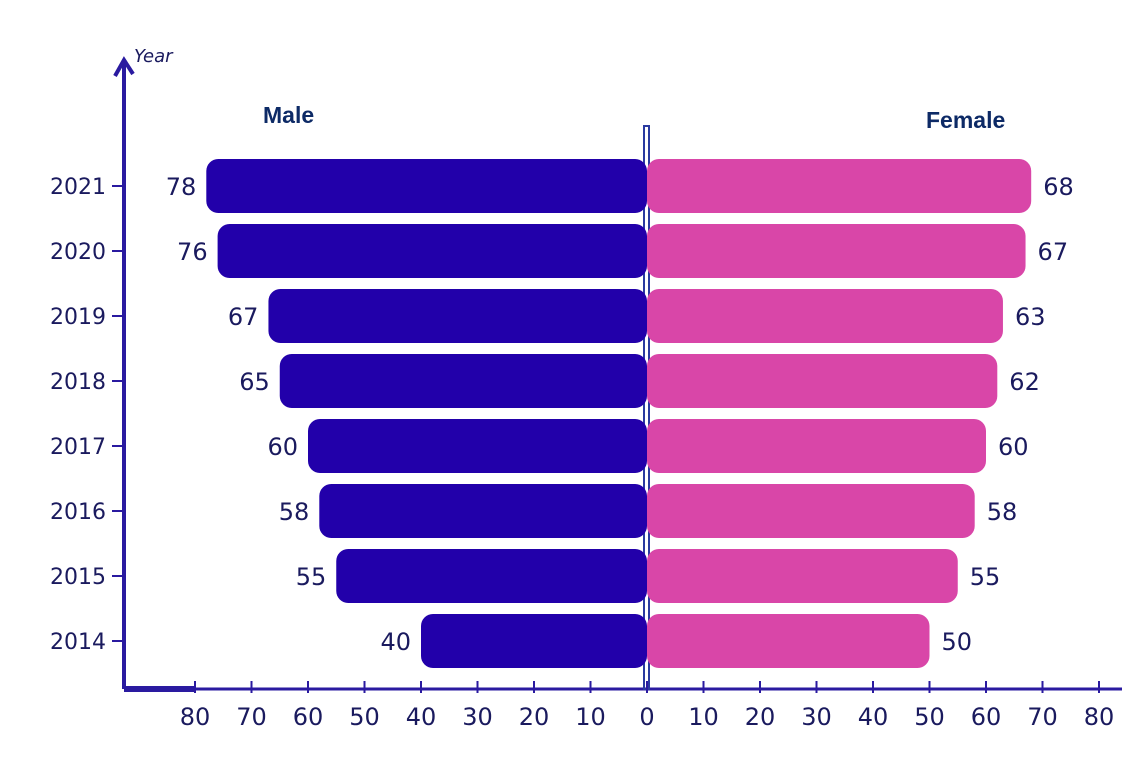  Describe the element at coordinates (760, 717) in the screenshot. I see `x-tick-right-label: 20` at that location.